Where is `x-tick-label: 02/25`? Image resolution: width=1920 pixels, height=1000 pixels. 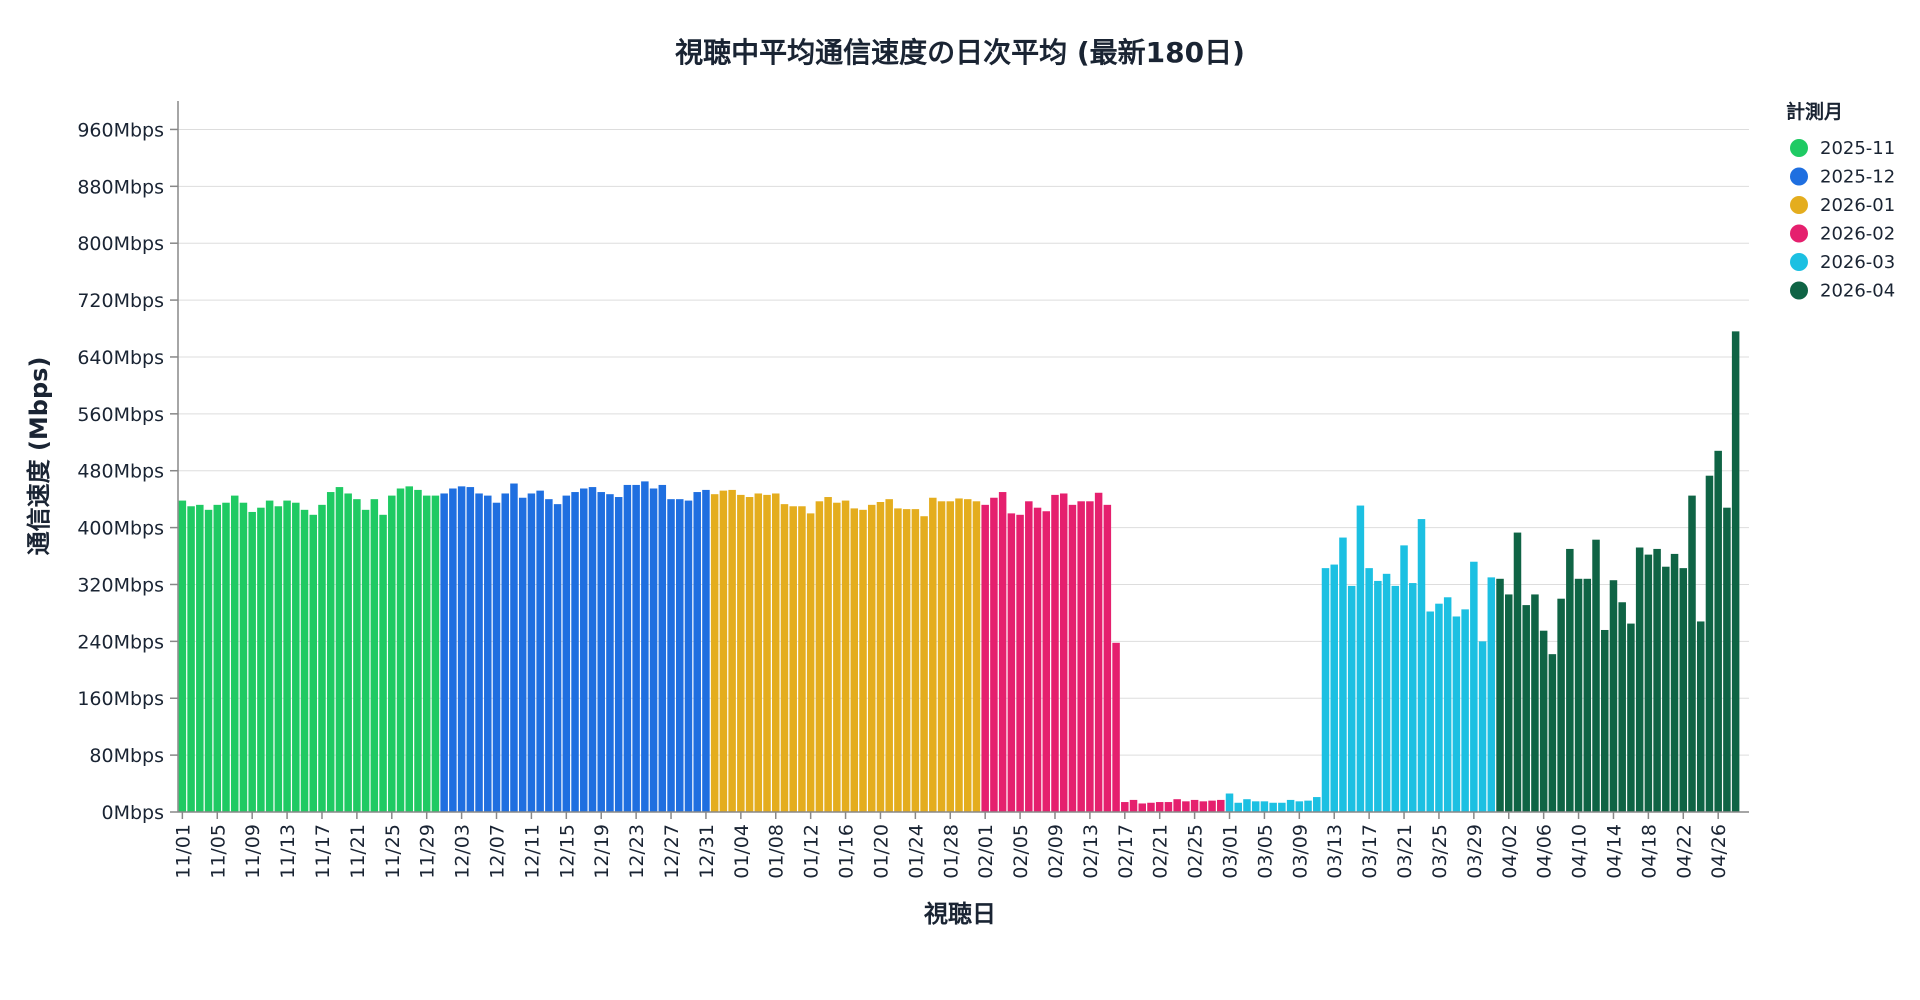
x-tick-label: 02/25 is located at coordinates (1196, 851).